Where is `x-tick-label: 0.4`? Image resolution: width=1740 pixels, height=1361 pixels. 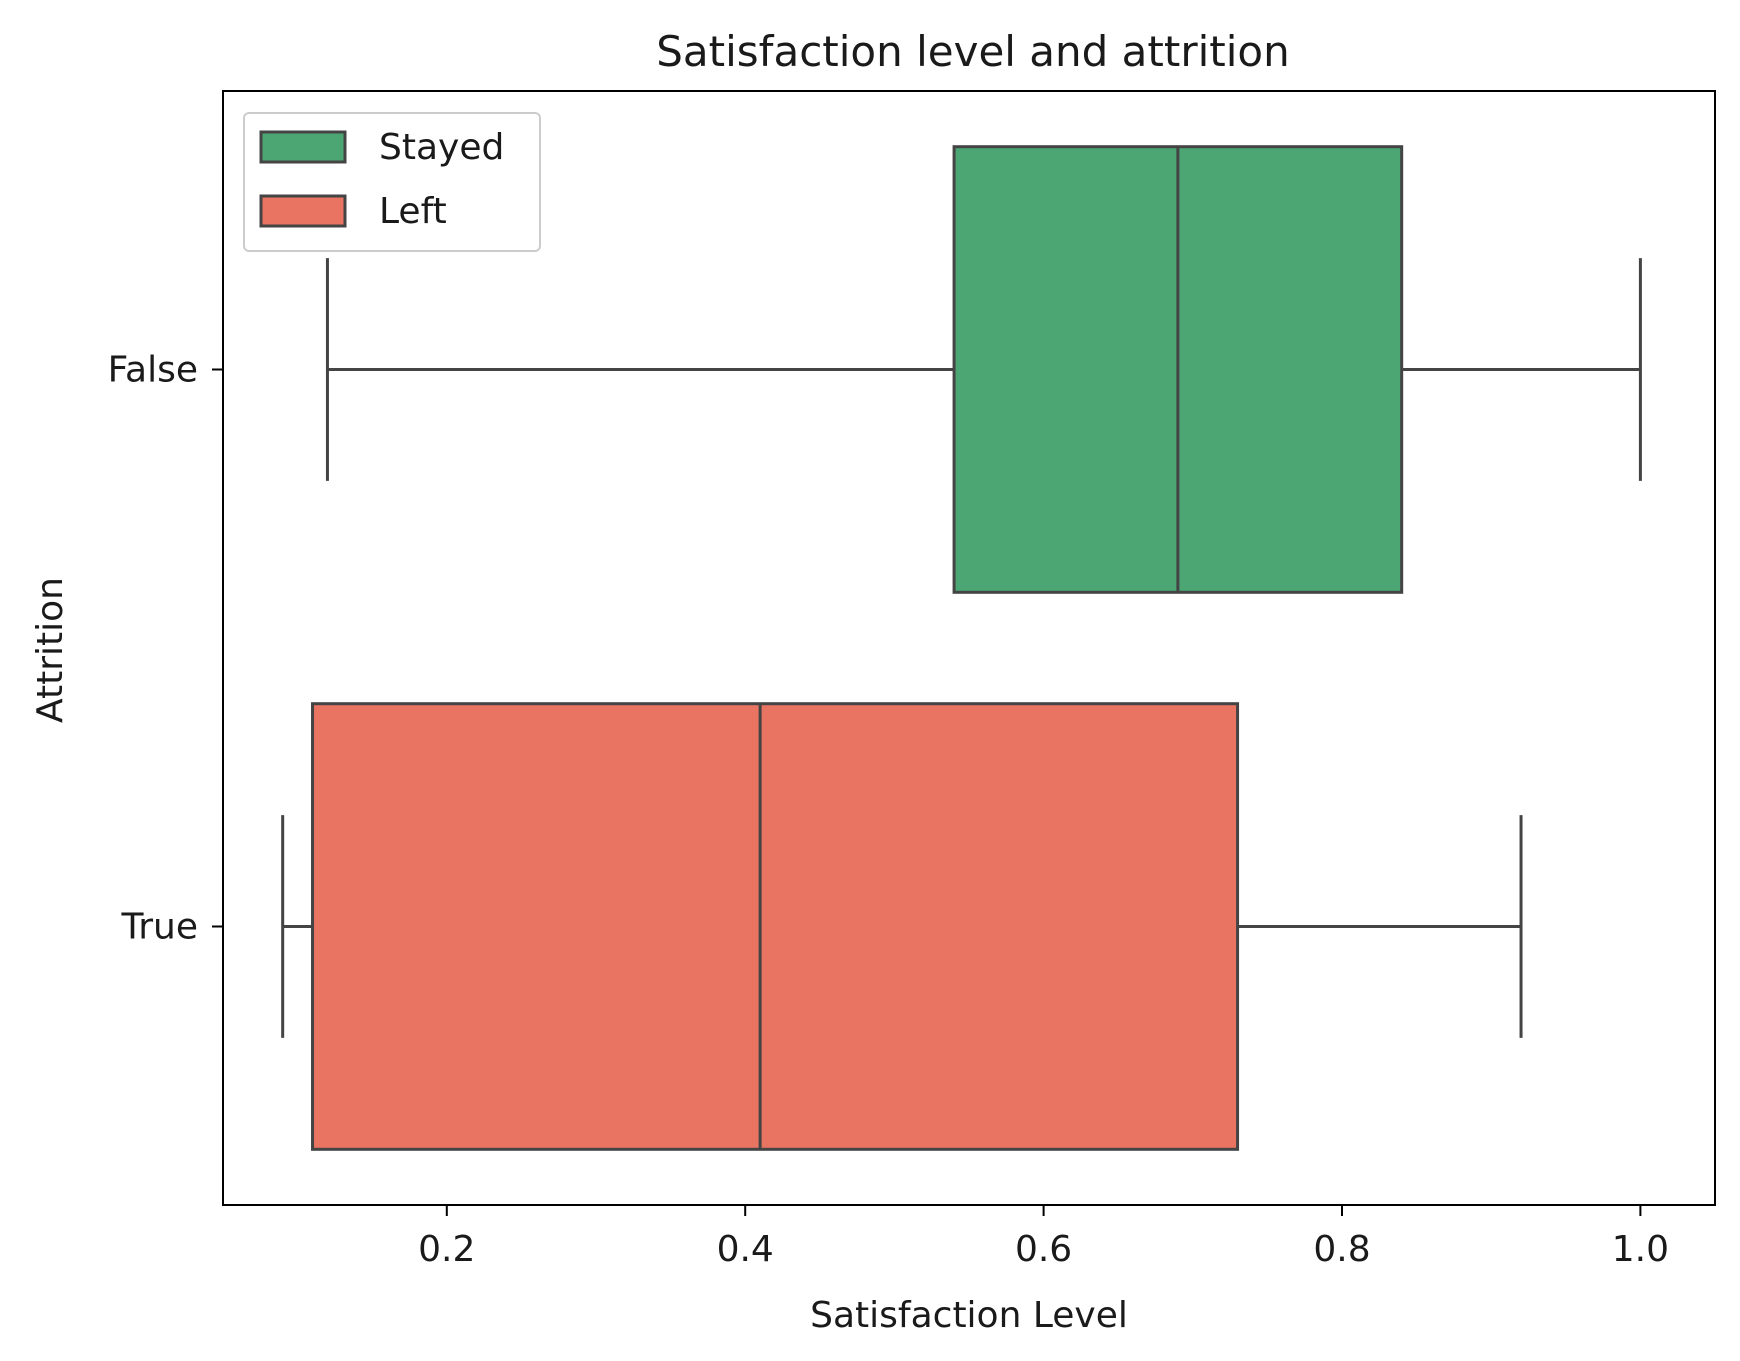 x-tick-label: 0.4 is located at coordinates (745, 1249).